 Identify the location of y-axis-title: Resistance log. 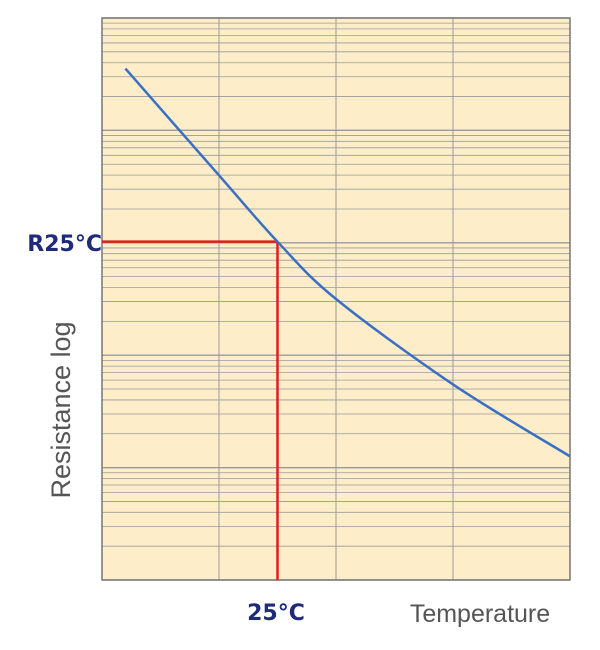
(61, 409).